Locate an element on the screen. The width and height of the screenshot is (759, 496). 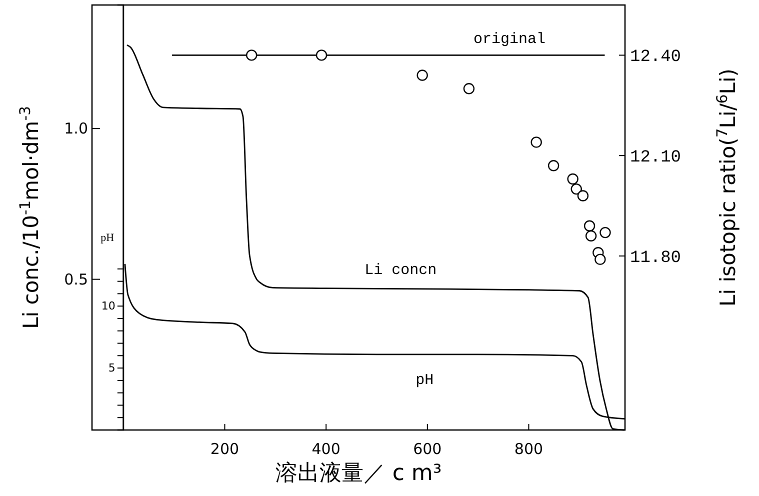
y2-tick-label: 12.40 is located at coordinates (656, 58).